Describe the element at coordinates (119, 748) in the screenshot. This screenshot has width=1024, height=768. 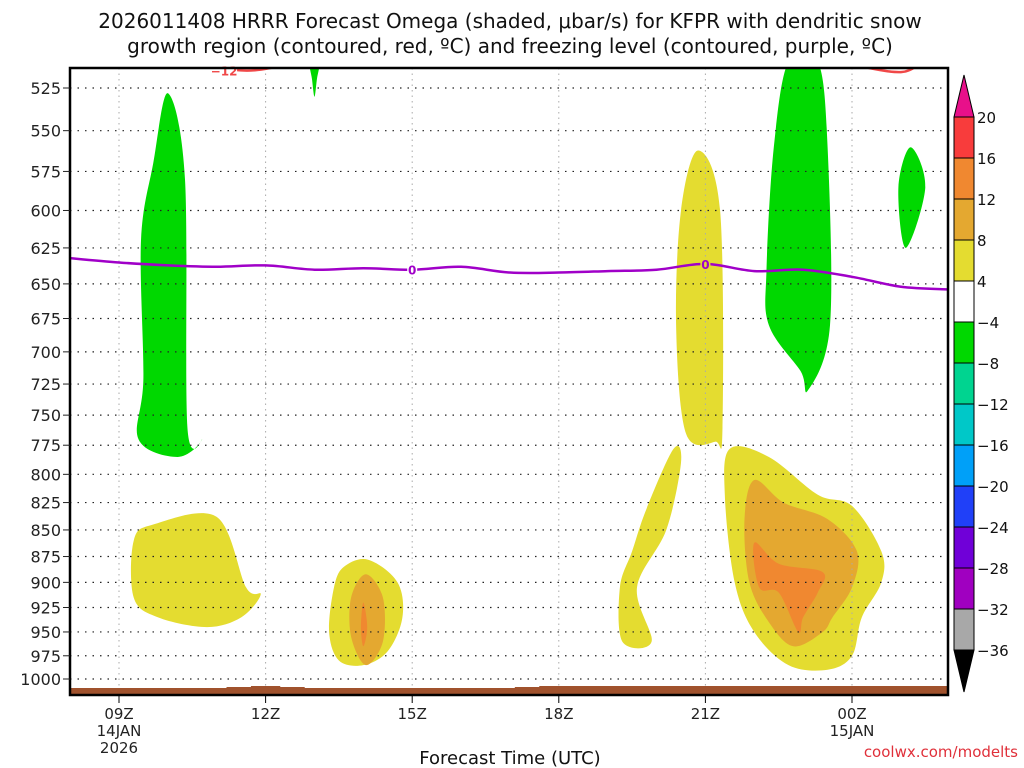
I see `x-tick-label: 2026` at that location.